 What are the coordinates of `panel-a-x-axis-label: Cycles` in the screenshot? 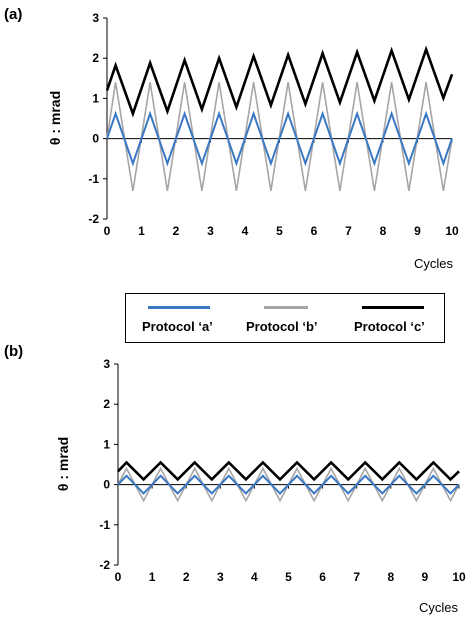 It's located at (434, 263).